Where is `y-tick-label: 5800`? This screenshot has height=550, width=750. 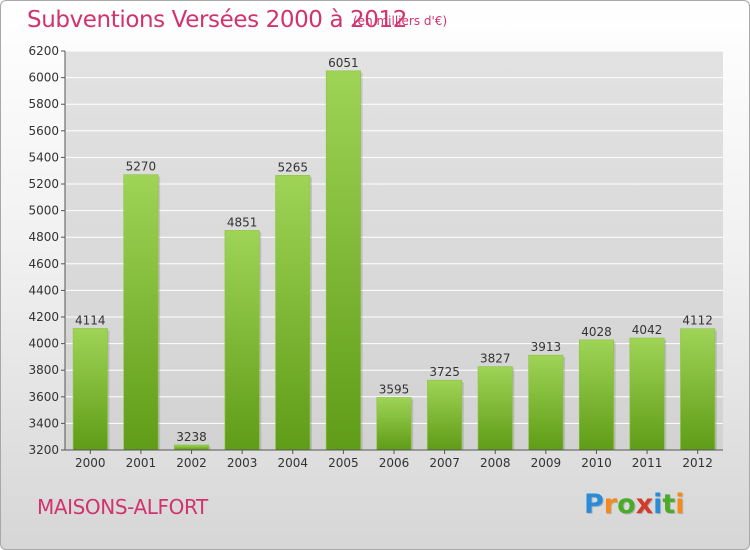 y-tick-label: 5800 is located at coordinates (43, 104).